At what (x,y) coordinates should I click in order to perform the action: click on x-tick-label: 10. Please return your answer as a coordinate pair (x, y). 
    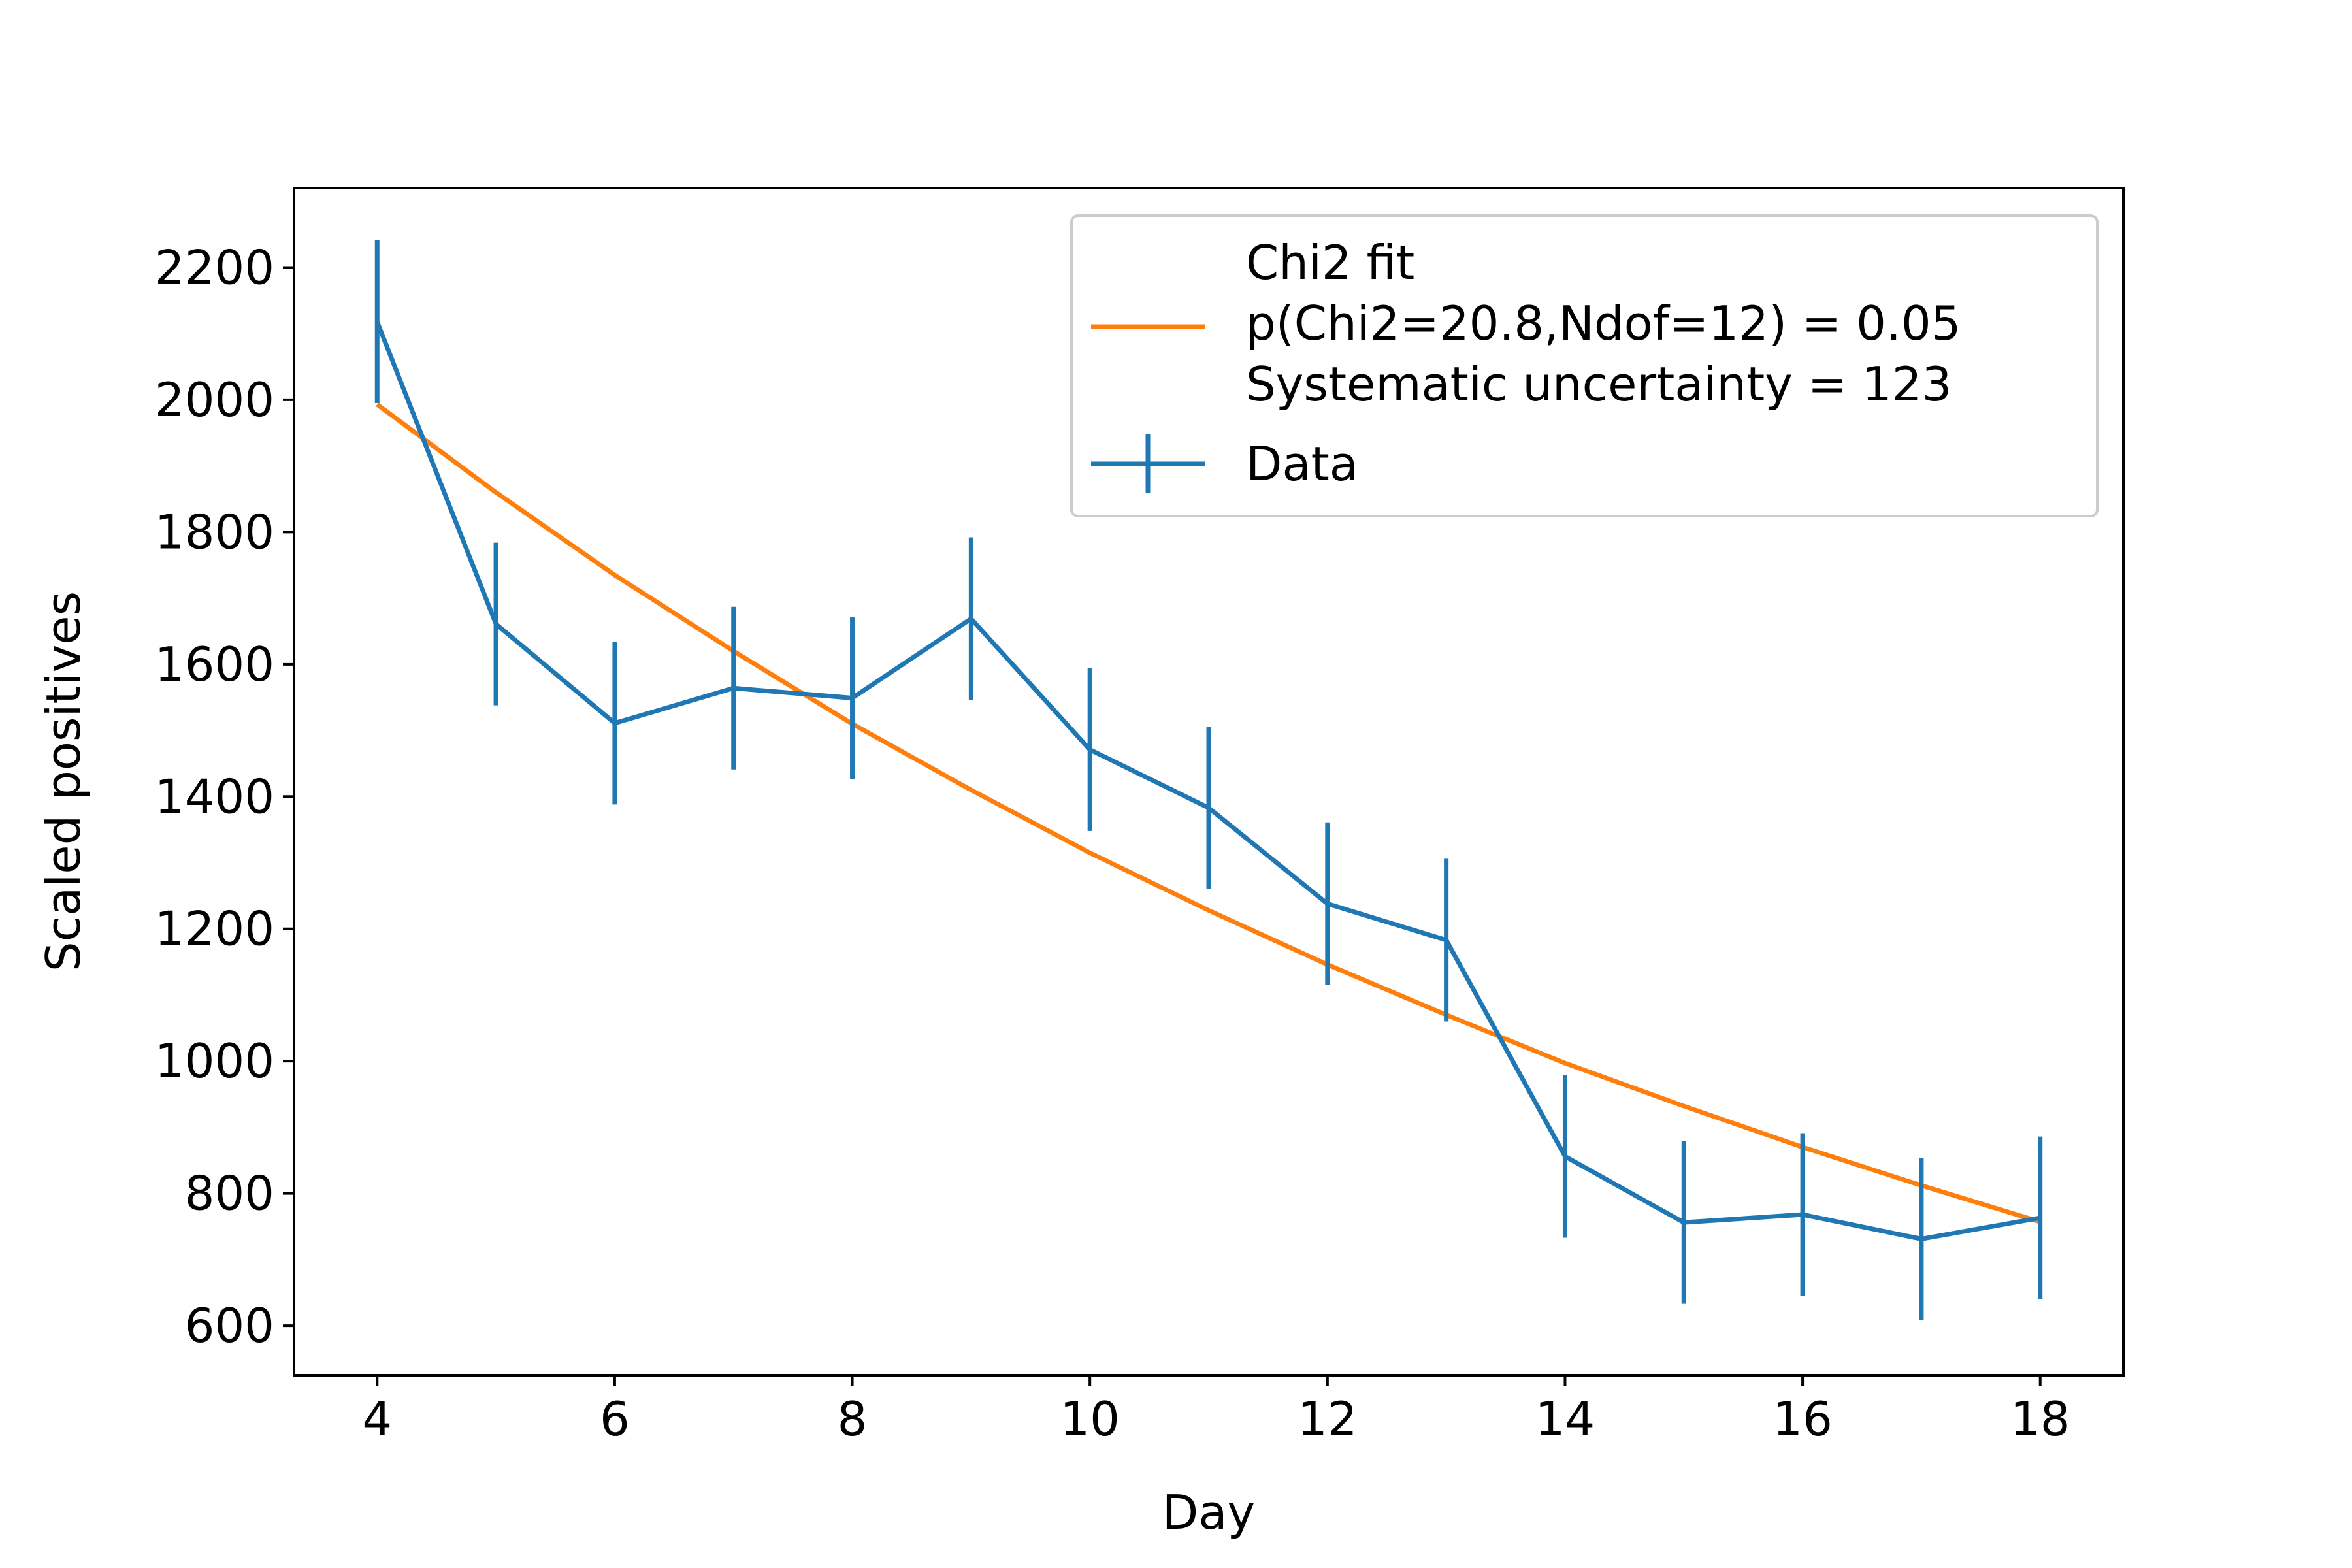
    Looking at the image, I should click on (1090, 1419).